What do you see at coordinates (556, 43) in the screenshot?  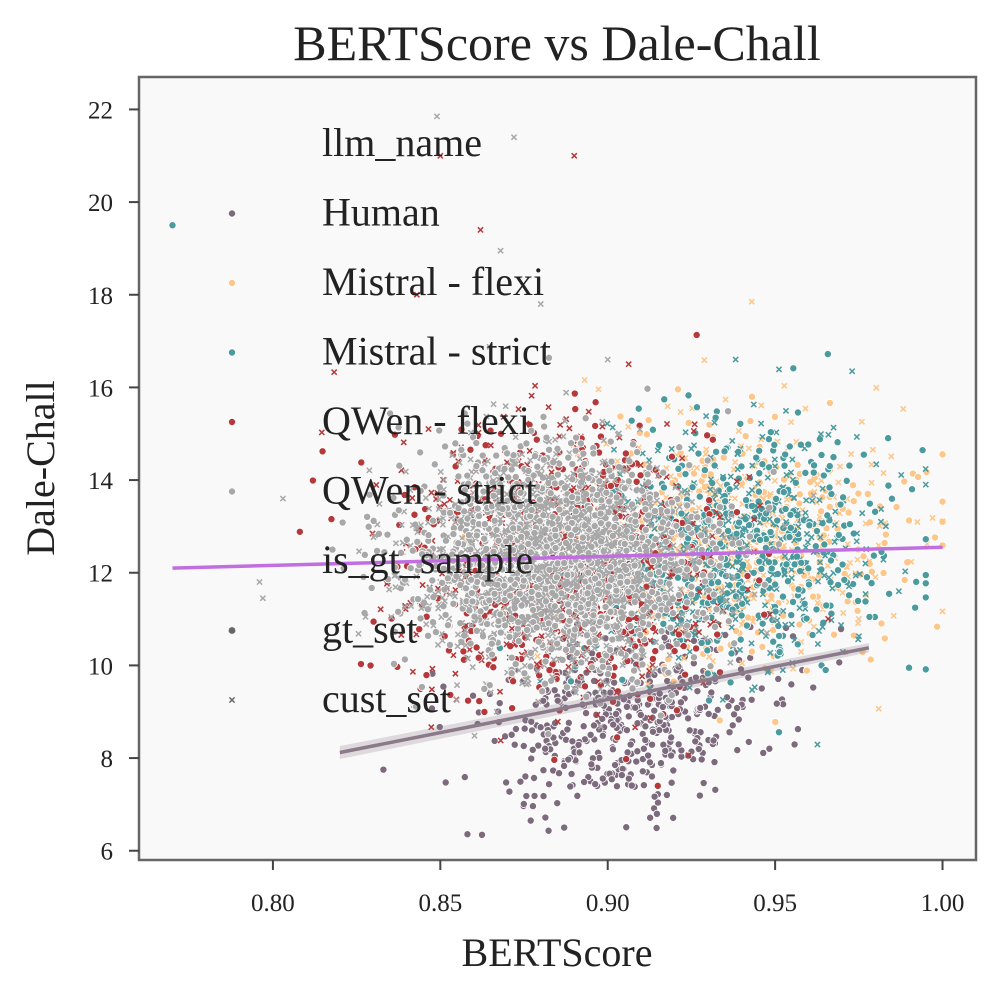 I see `chart-title: BERTScore vs Dale-Chall` at bounding box center [556, 43].